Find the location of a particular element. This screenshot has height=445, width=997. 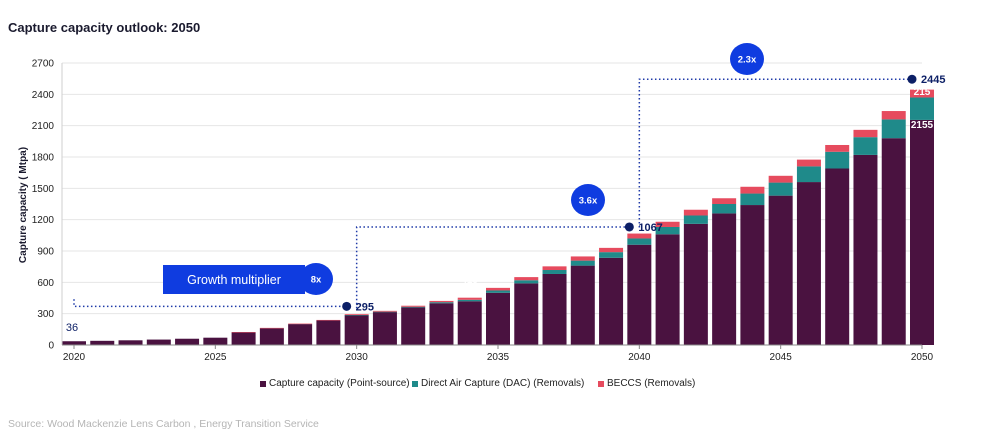

x-tick-label: 2040 is located at coordinates (639, 357).